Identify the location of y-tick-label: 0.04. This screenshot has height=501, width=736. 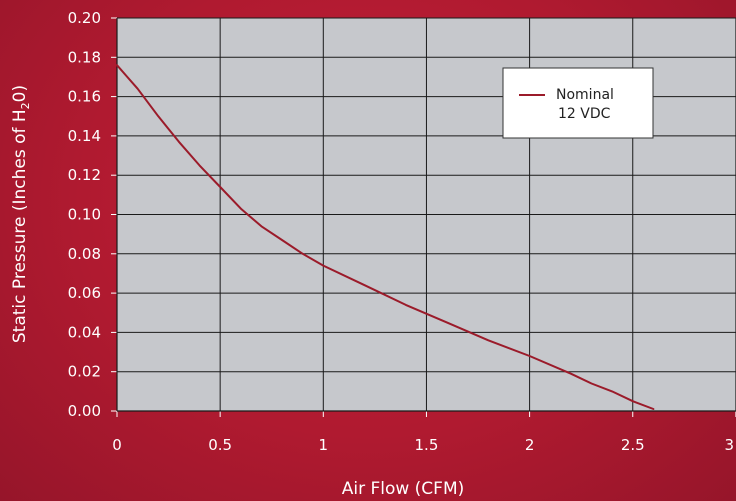
(84, 332).